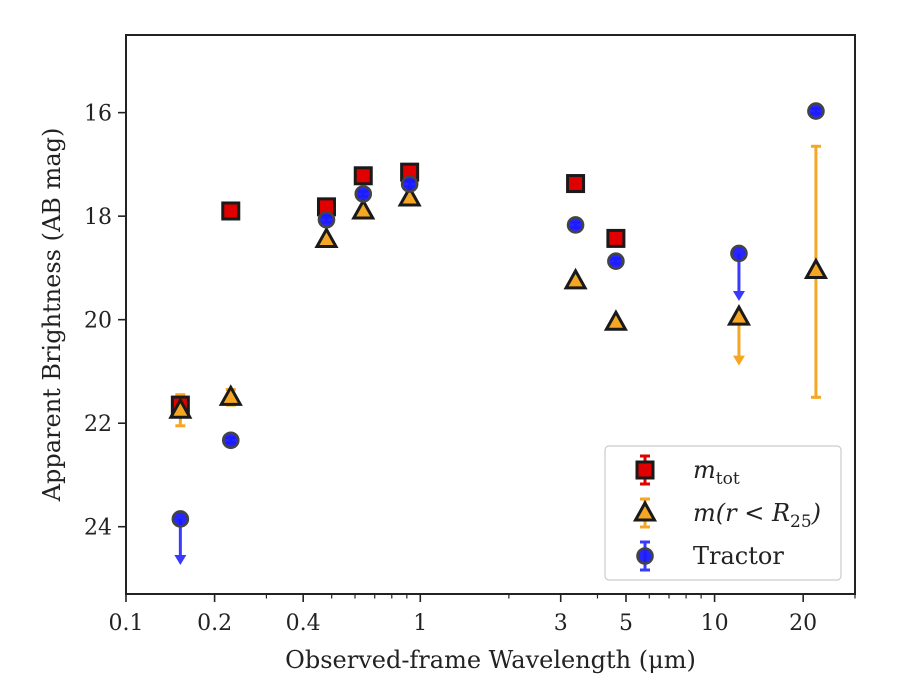 The width and height of the screenshot is (900, 700). Describe the element at coordinates (561, 623) in the screenshot. I see `x-tick-label: 3` at that location.